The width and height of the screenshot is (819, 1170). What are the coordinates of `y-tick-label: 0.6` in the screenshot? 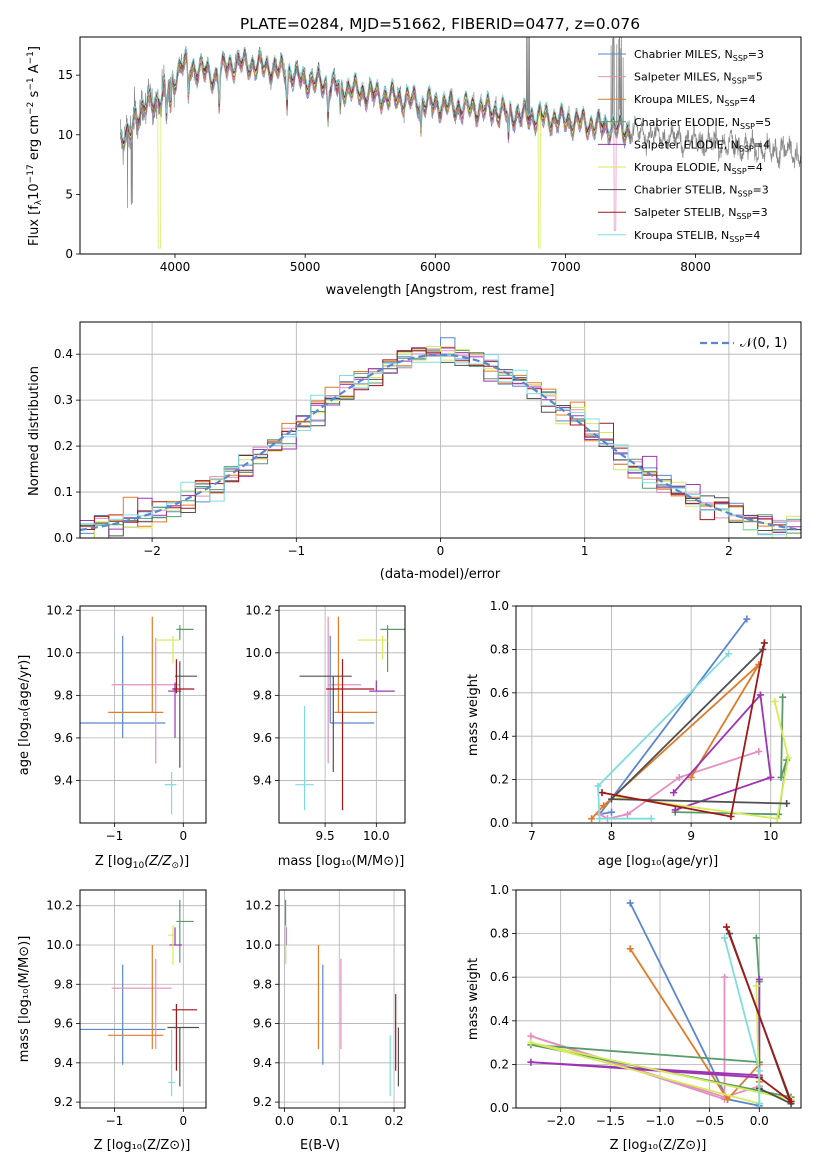 It's located at (499, 977).